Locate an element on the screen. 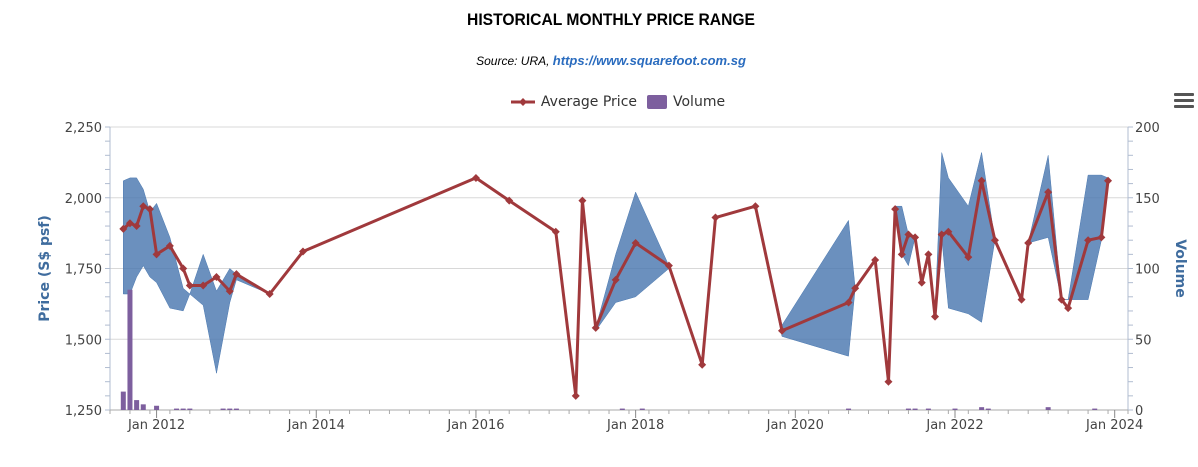 The width and height of the screenshot is (1198, 467). y2-axis-tick-label: 50 is located at coordinates (1143, 340).